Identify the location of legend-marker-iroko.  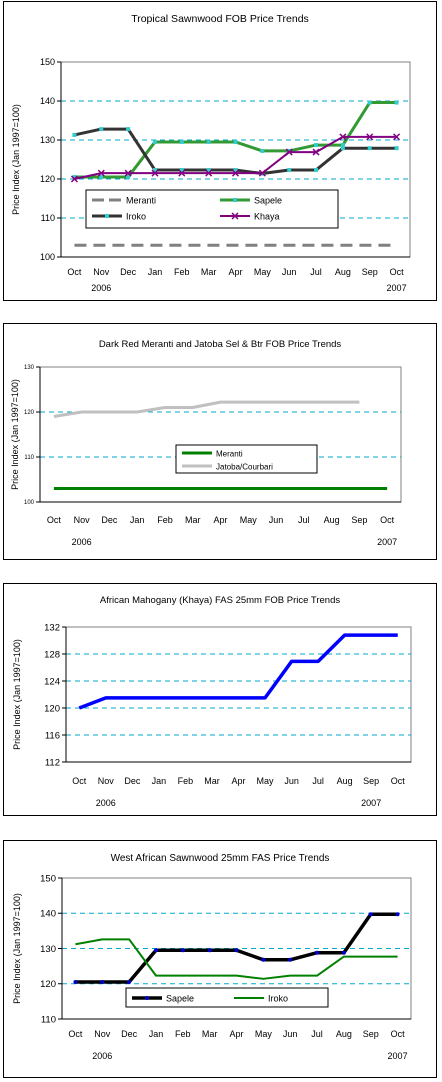
(107, 216).